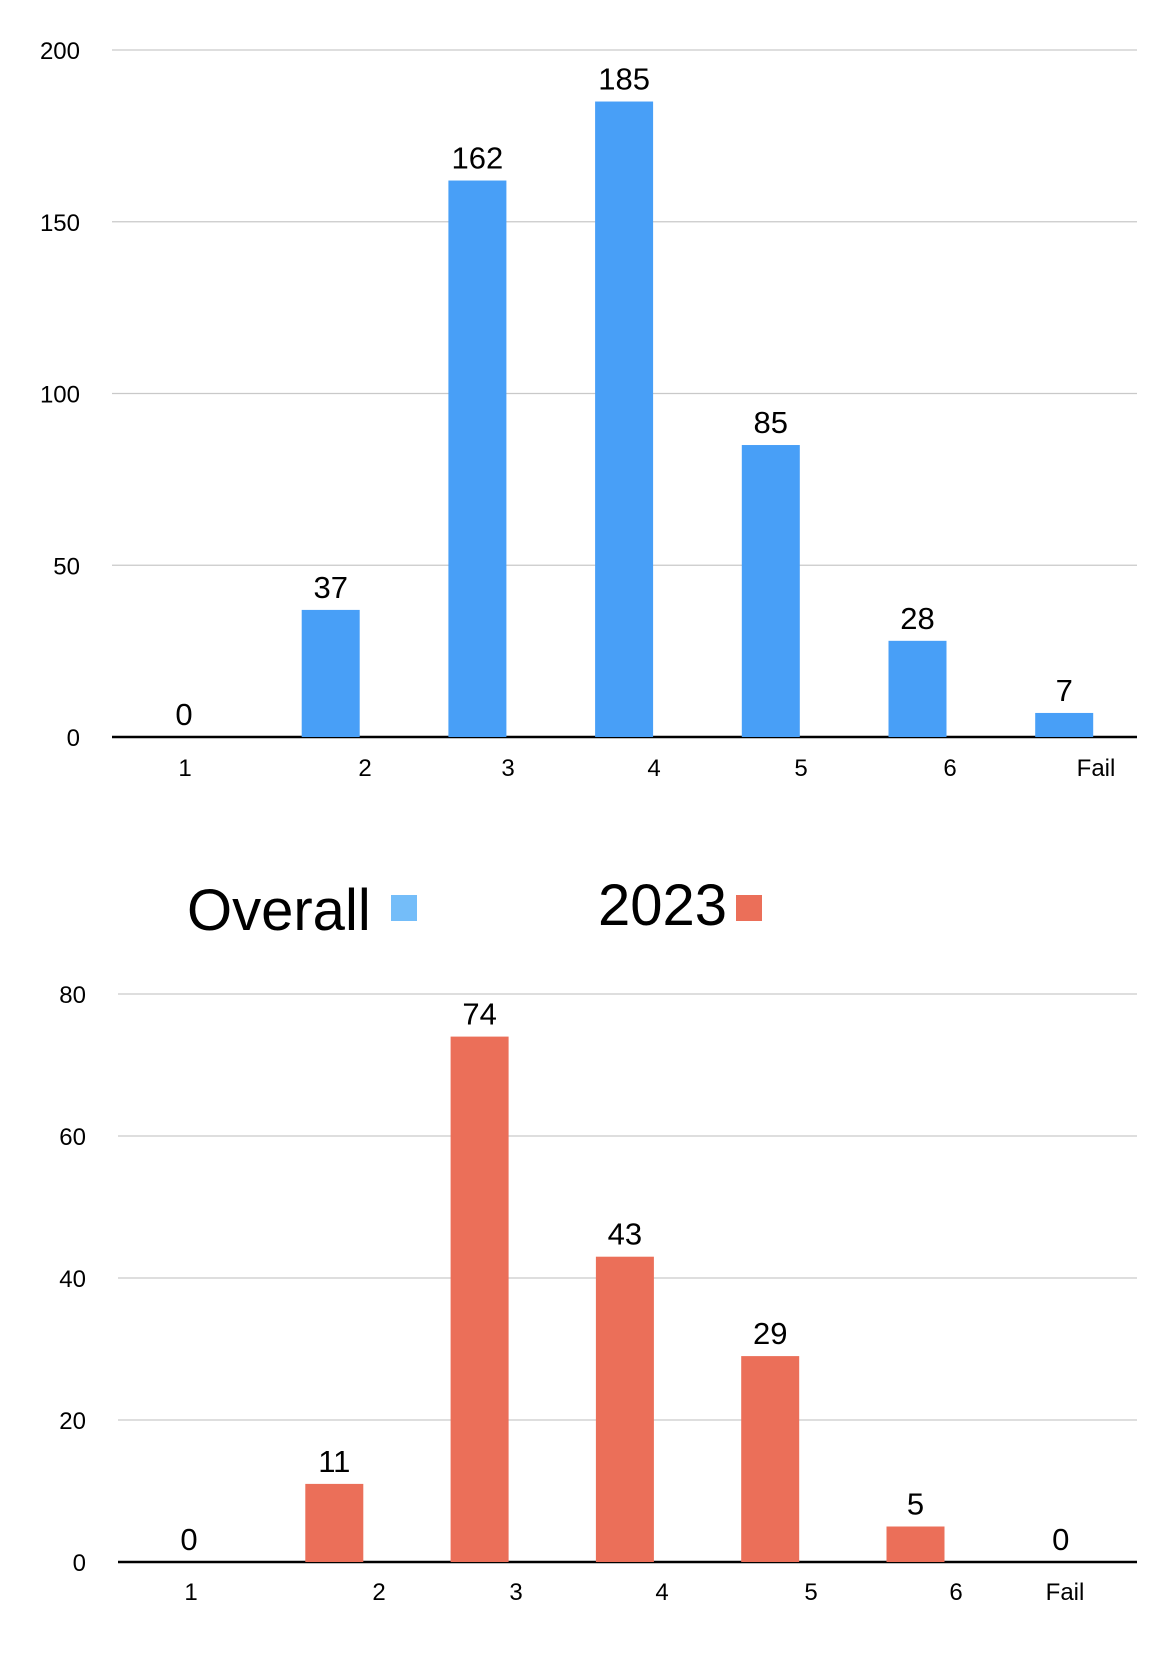 The width and height of the screenshot is (1170, 1653). Describe the element at coordinates (515, 1592) in the screenshot. I see `y2023-x-tick-label-3: 3` at that location.